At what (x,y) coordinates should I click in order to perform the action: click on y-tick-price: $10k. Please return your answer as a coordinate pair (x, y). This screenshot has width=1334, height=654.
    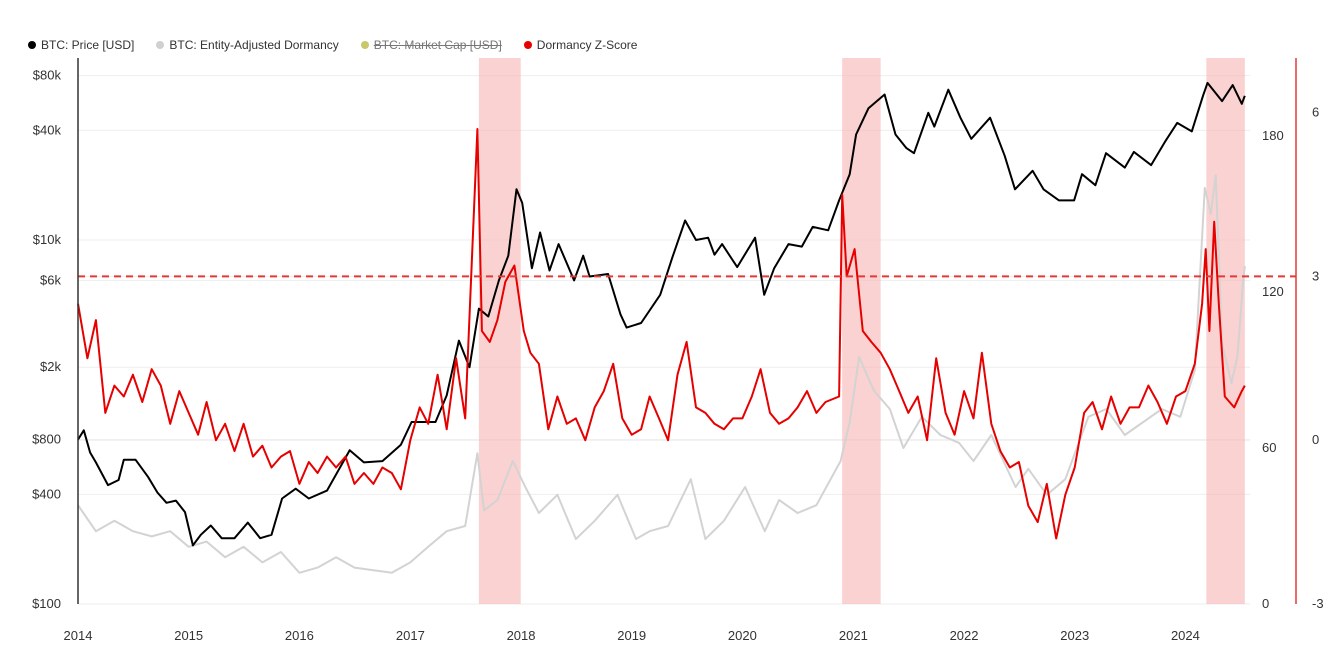
    Looking at the image, I should click on (47, 239).